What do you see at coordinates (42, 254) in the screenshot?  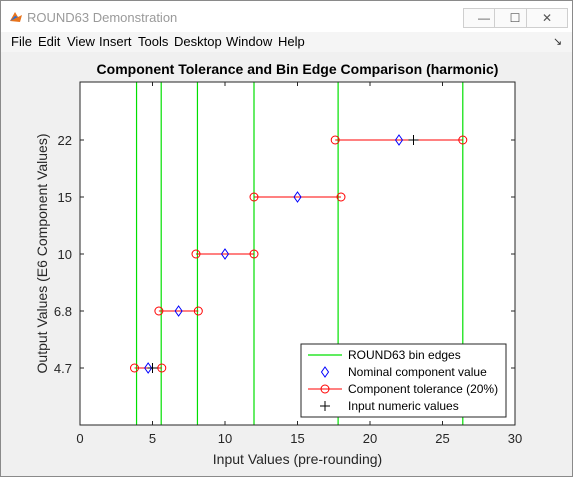 I see `y-axis-label: Output Values (E6 Component Values)` at bounding box center [42, 254].